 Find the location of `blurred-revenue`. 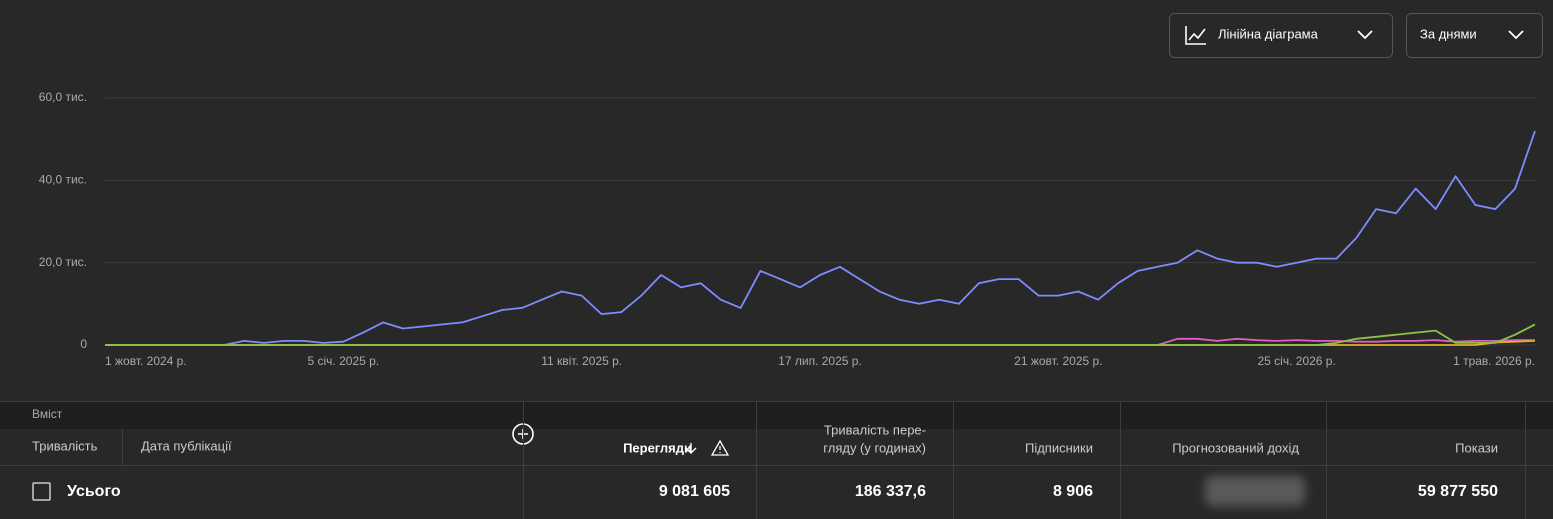

blurred-revenue is located at coordinates (1255, 491).